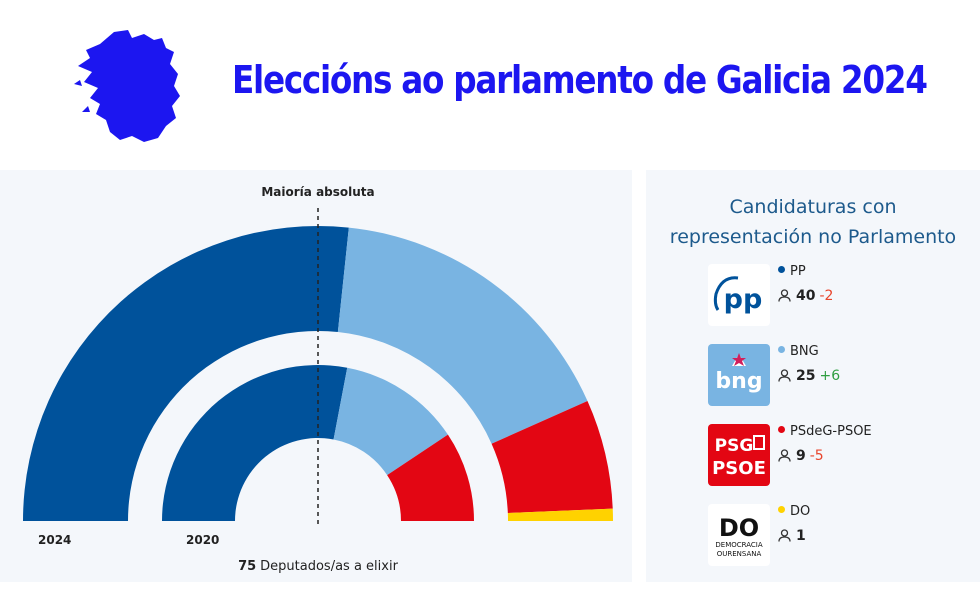 This screenshot has width=980, height=600. What do you see at coordinates (792, 536) in the screenshot?
I see `party-seats-line: 1` at bounding box center [792, 536].